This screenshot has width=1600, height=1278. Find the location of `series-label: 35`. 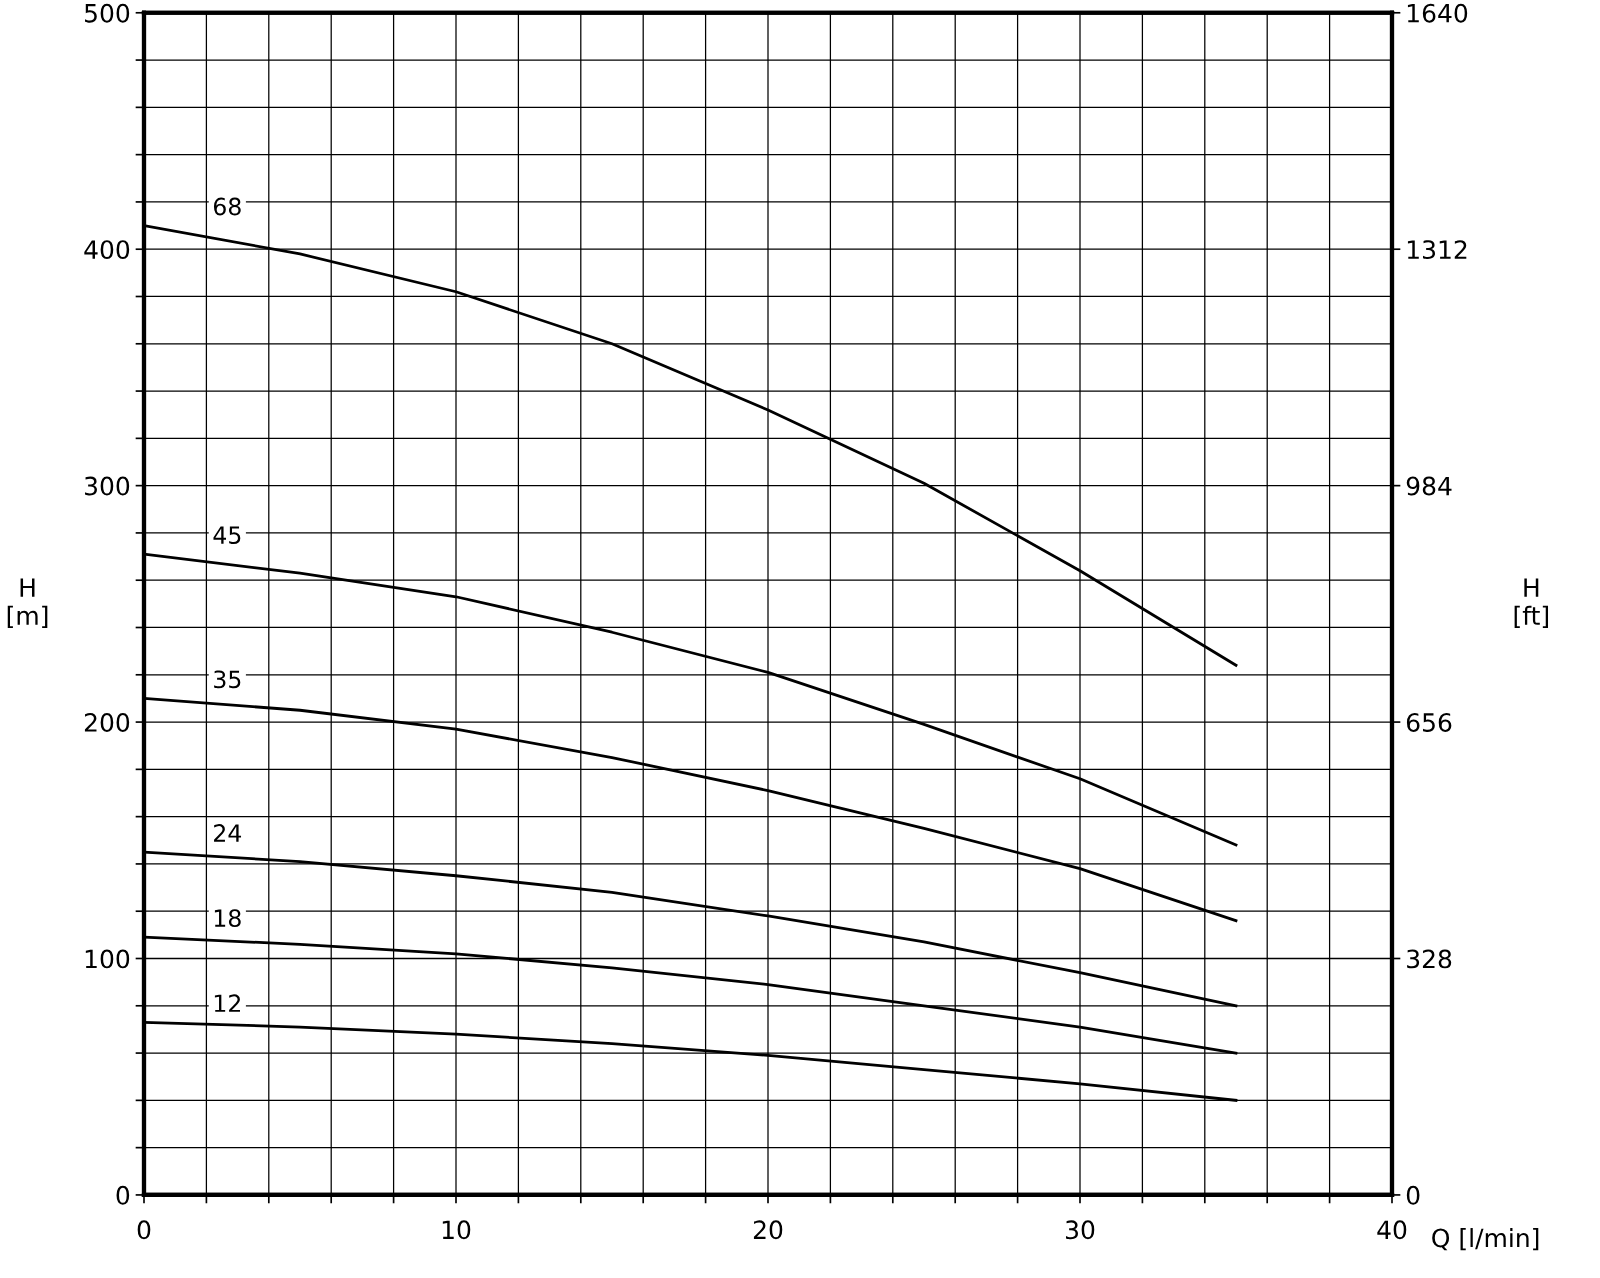

series-label: 35 is located at coordinates (227, 679).